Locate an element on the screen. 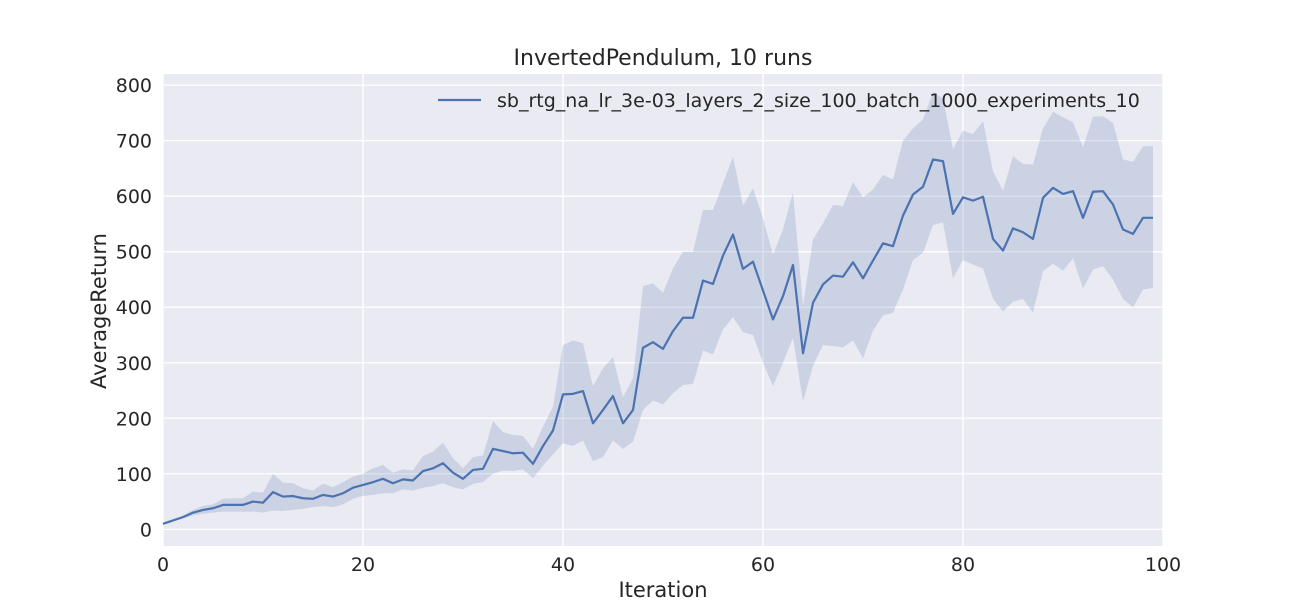 Image resolution: width=1293 pixels, height=614 pixels. y-tick-label: 600 is located at coordinates (134, 197).